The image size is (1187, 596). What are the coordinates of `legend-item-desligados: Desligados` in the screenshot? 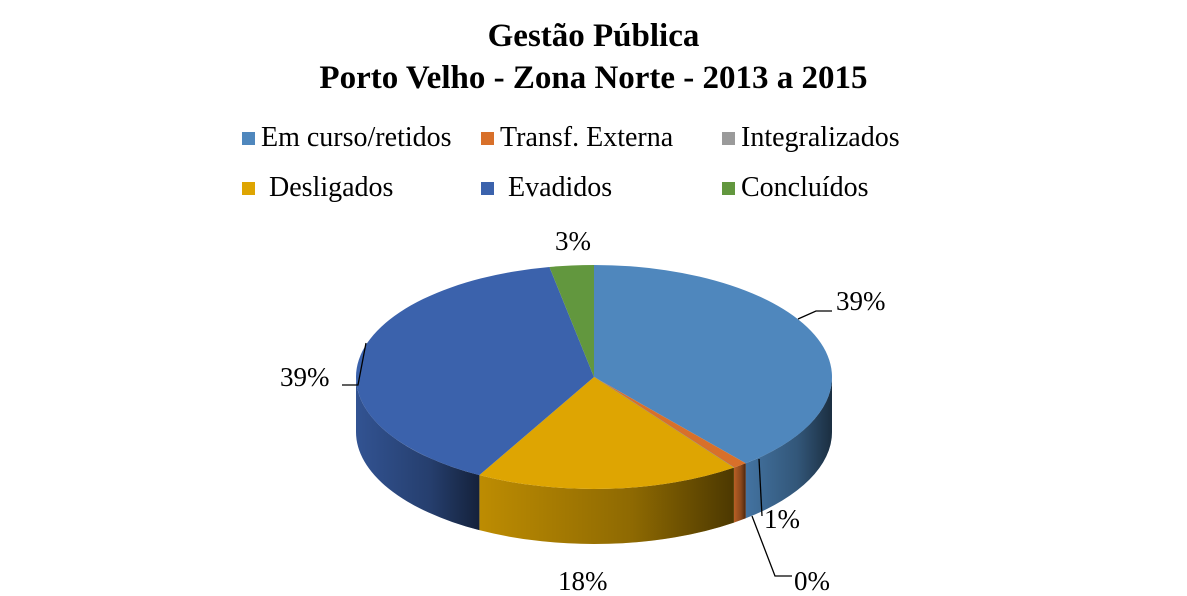 It's located at (317, 188).